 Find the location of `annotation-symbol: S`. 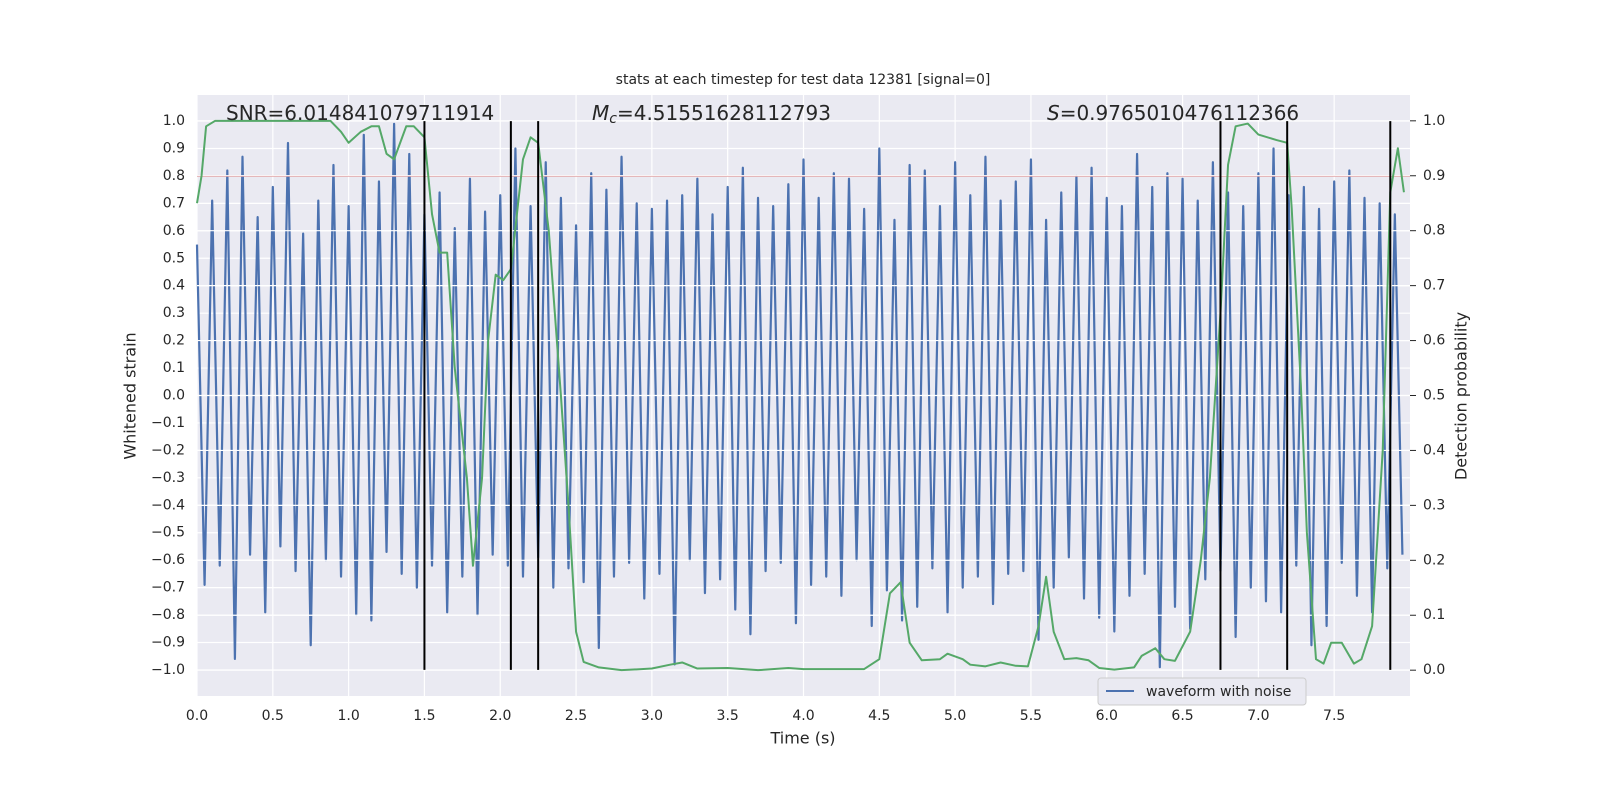

annotation-symbol: S is located at coordinates (1053, 113).